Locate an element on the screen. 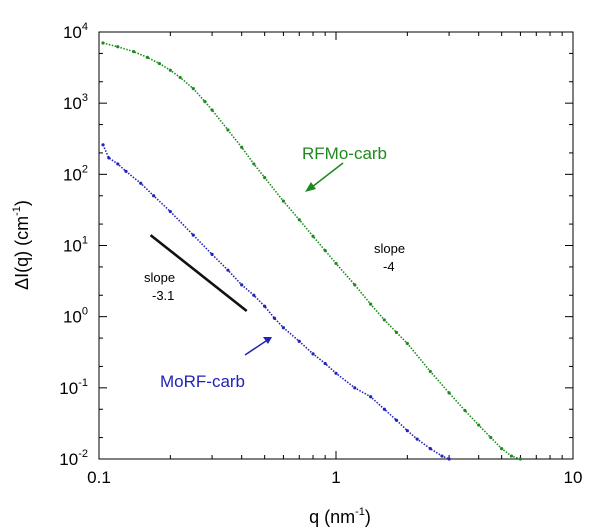  y-tick-label: 10¹ is located at coordinates (75, 245).